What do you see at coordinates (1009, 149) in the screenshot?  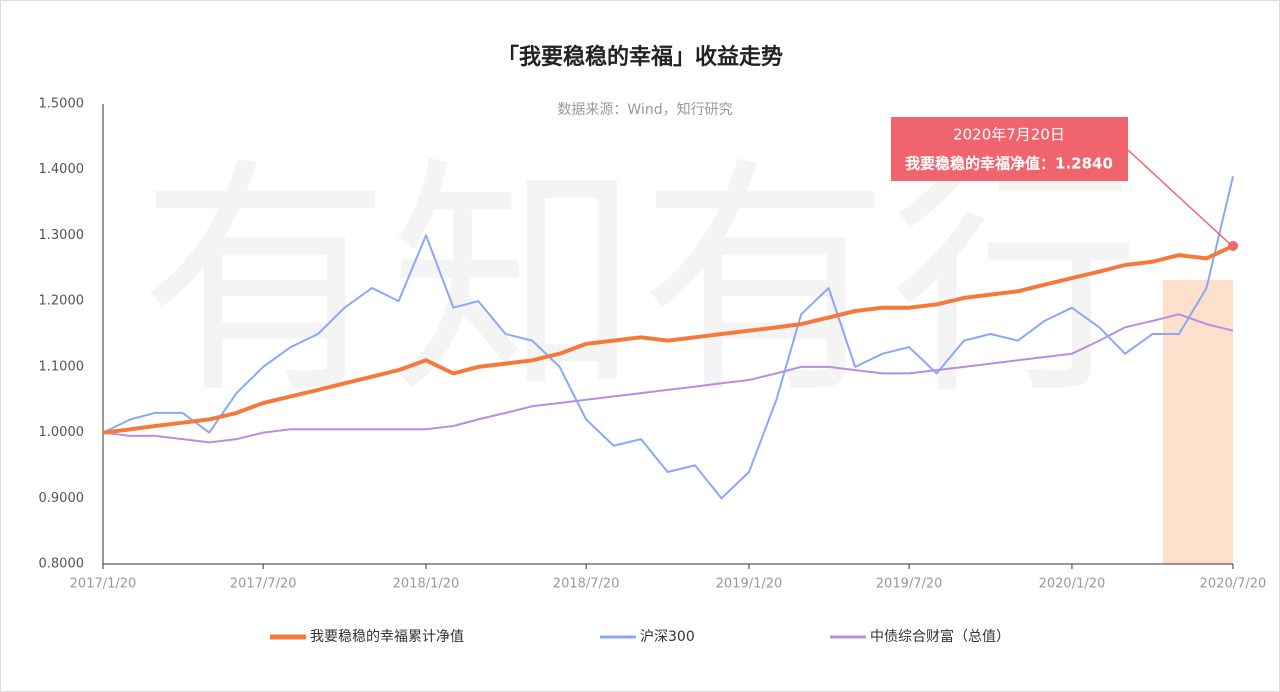 I see `annotation-box` at bounding box center [1009, 149].